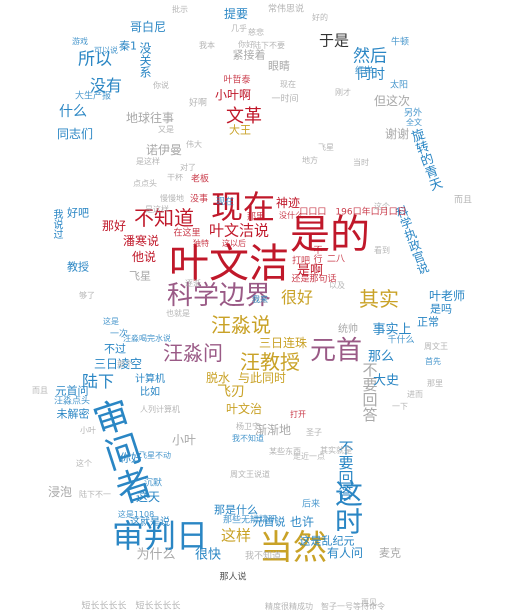  I want to click on cloud-word: 这就是说, so click(150, 522).